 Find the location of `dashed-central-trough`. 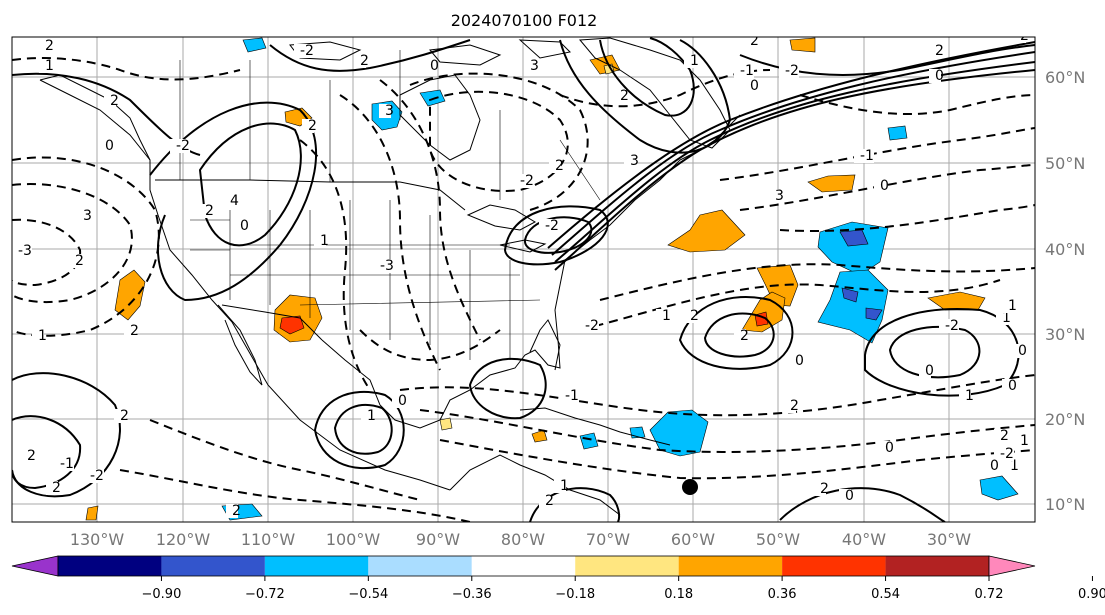

dashed-central-trough is located at coordinates (390, 232).